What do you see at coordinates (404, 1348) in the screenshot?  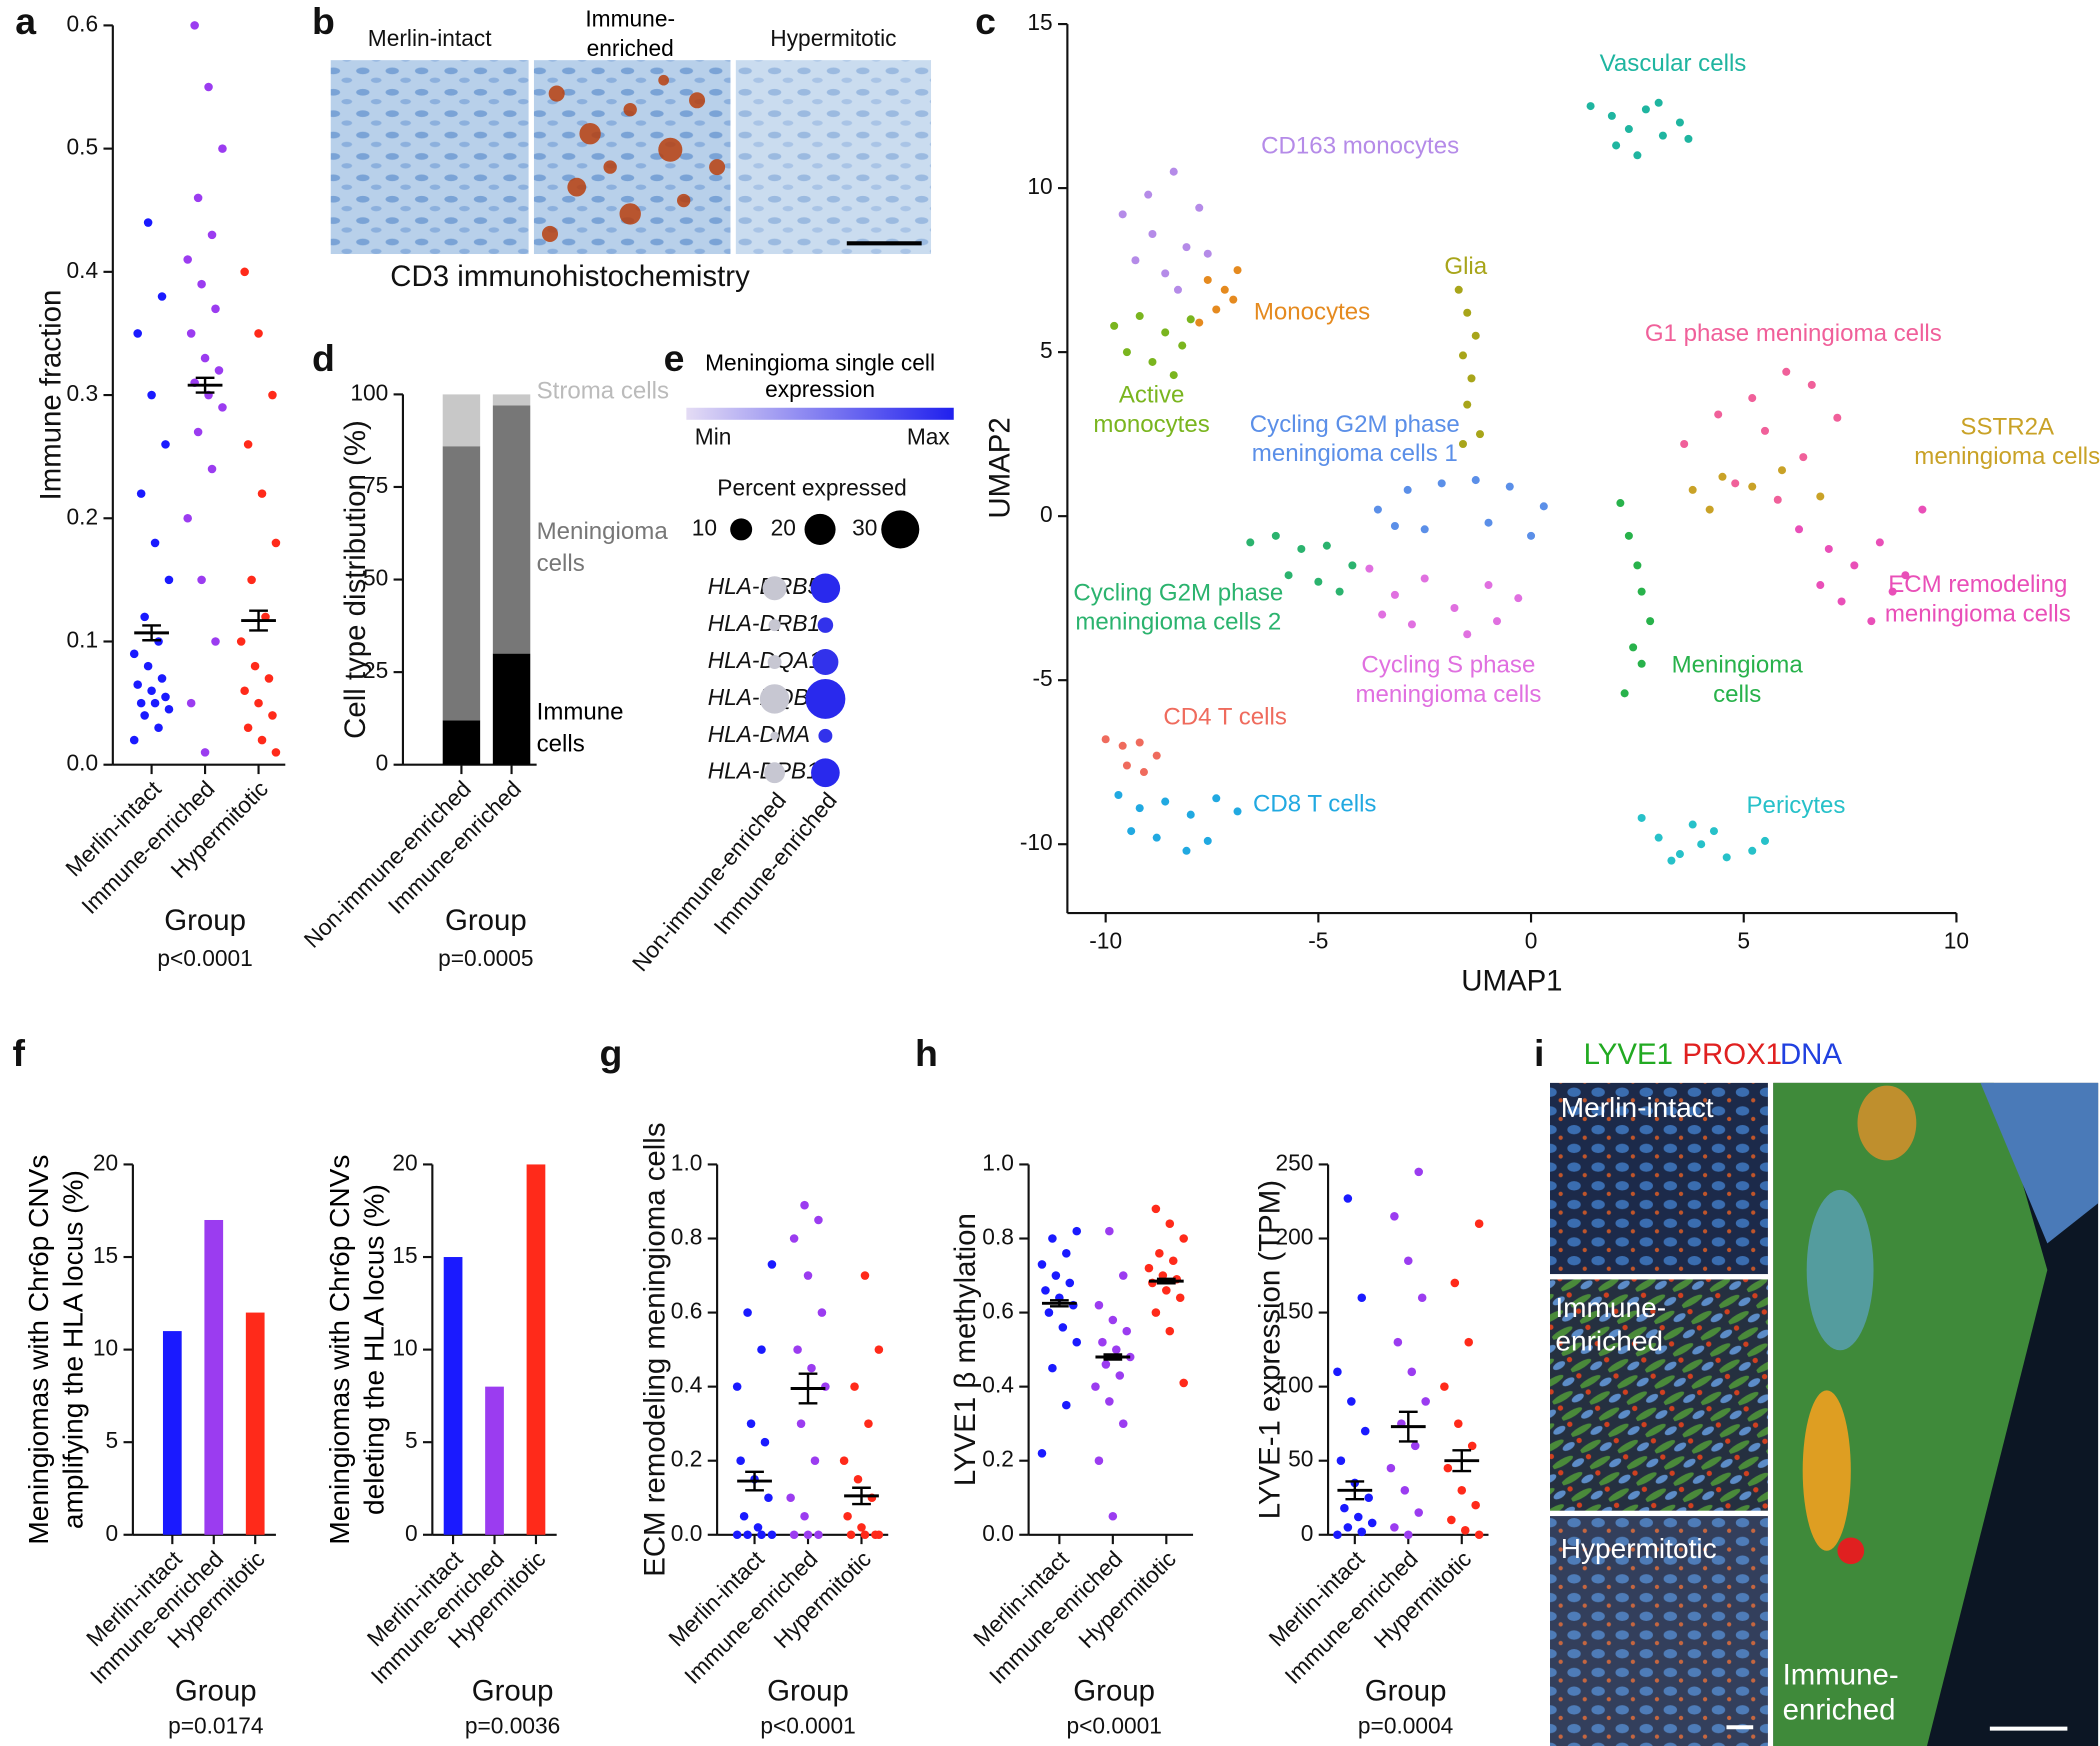 I see `y-tick-label: 10` at bounding box center [404, 1348].